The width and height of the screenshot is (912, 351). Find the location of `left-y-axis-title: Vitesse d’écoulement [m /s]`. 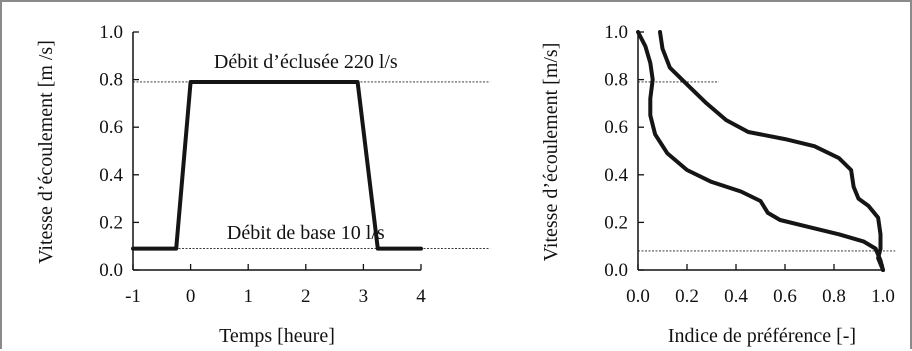

left-y-axis-title: Vitesse d’écoulement [m /s] is located at coordinates (46, 152).